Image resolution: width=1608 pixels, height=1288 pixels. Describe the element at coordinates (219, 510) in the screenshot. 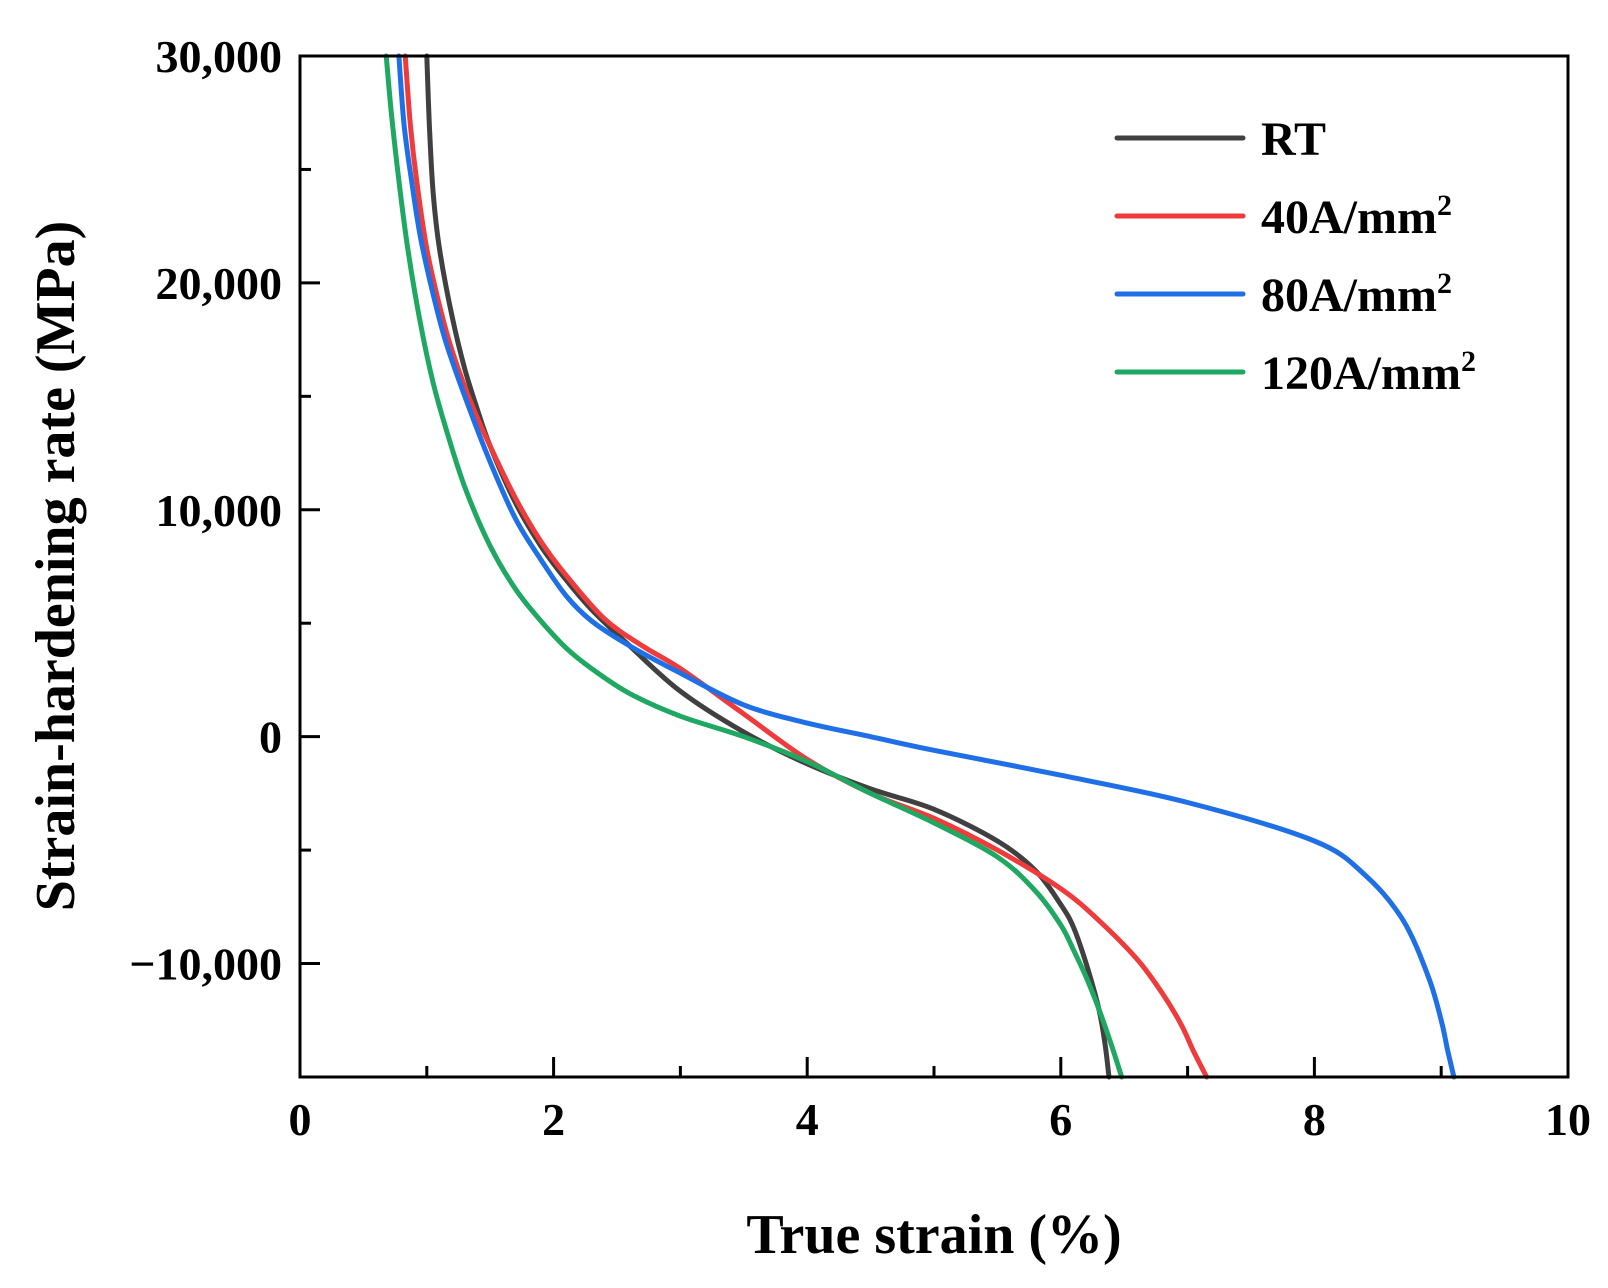

I see `y-tick-label: 10,000` at that location.